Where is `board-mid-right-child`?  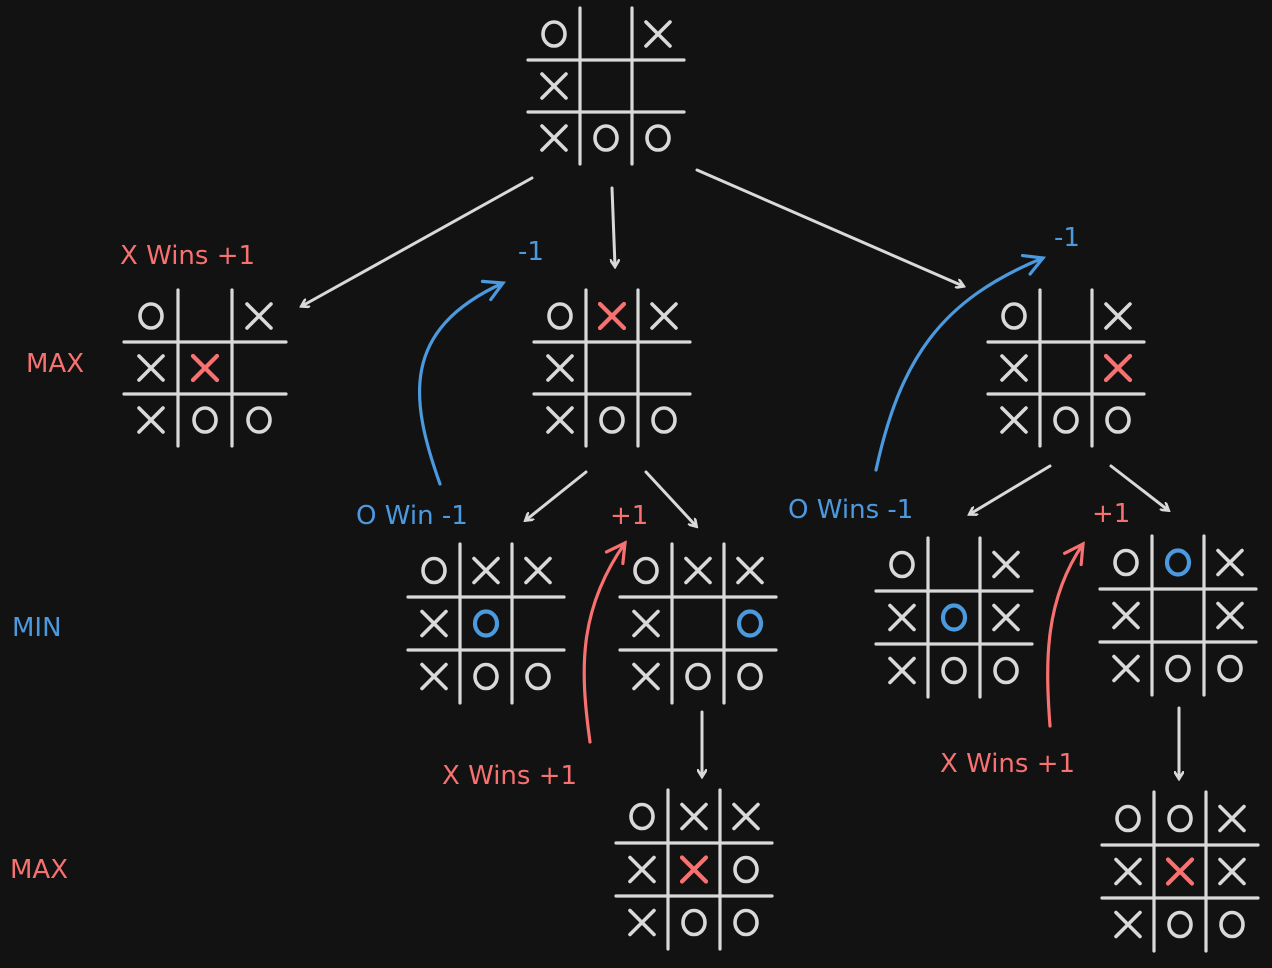
board-mid-right-child is located at coordinates (694, 869).